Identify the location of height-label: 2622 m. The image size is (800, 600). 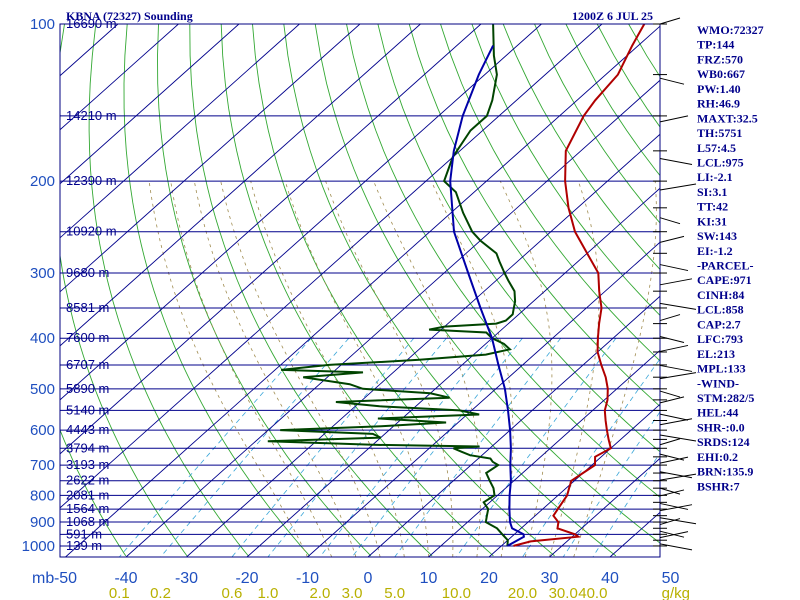
(87, 480).